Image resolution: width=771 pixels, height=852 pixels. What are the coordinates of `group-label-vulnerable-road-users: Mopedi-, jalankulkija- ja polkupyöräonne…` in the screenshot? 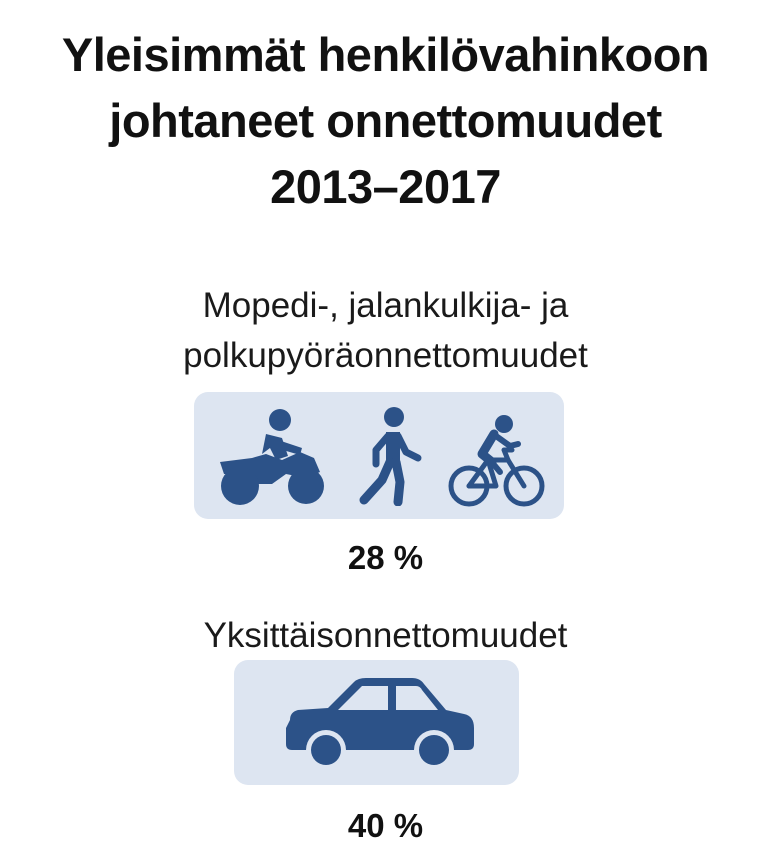 It's located at (385, 331).